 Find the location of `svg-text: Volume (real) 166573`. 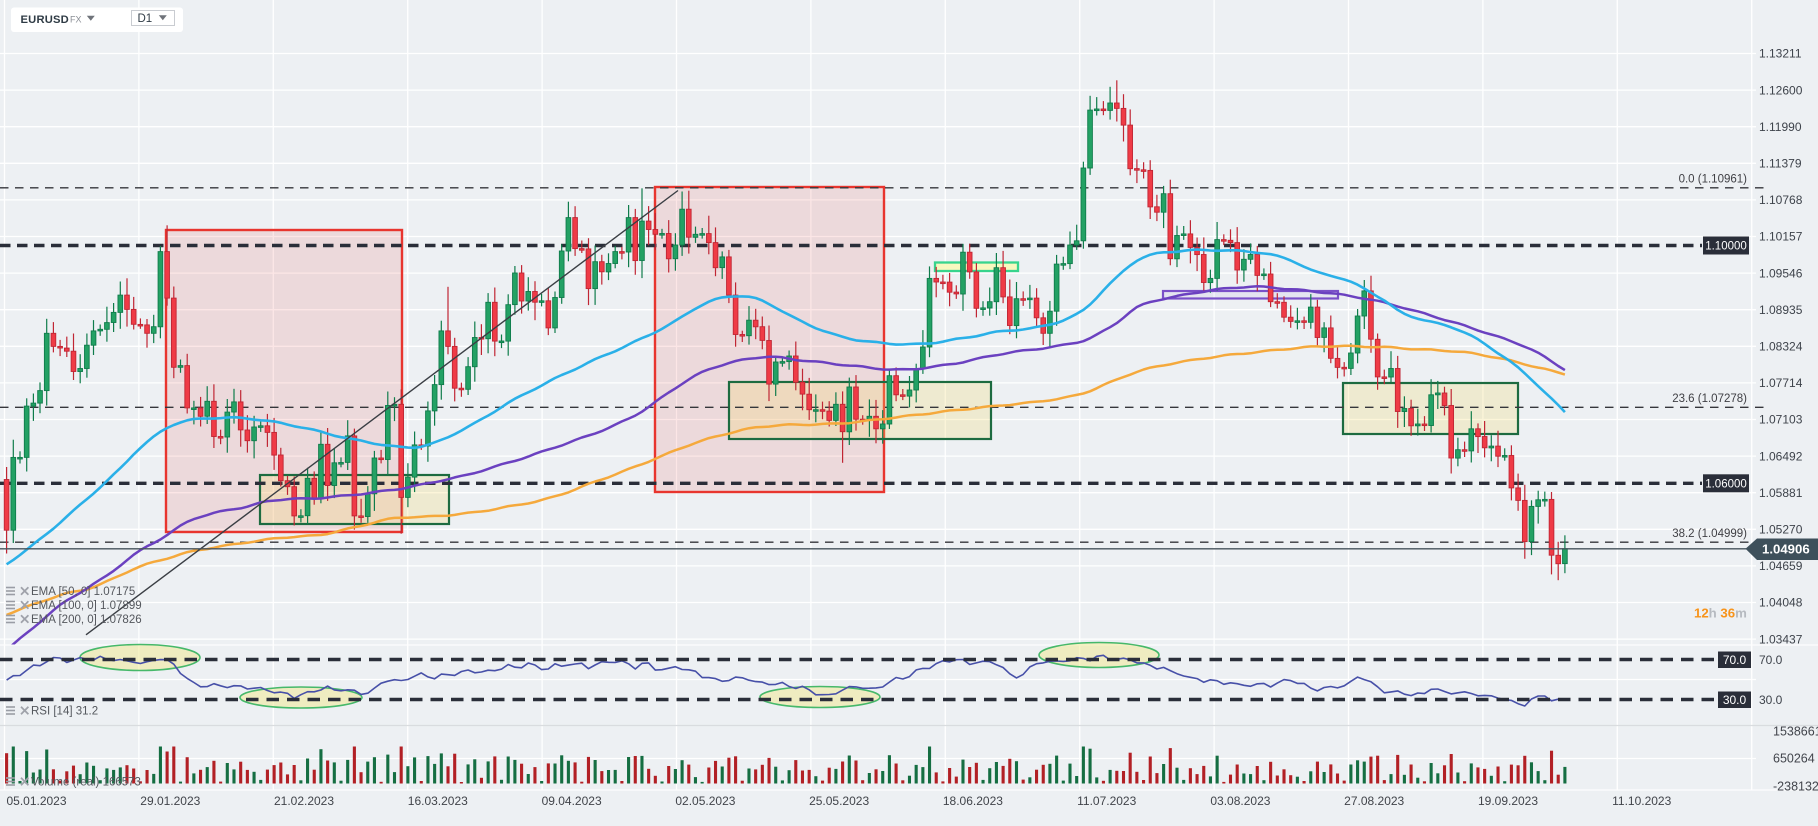

svg-text: Volume (real) 166573 is located at coordinates (86, 783).